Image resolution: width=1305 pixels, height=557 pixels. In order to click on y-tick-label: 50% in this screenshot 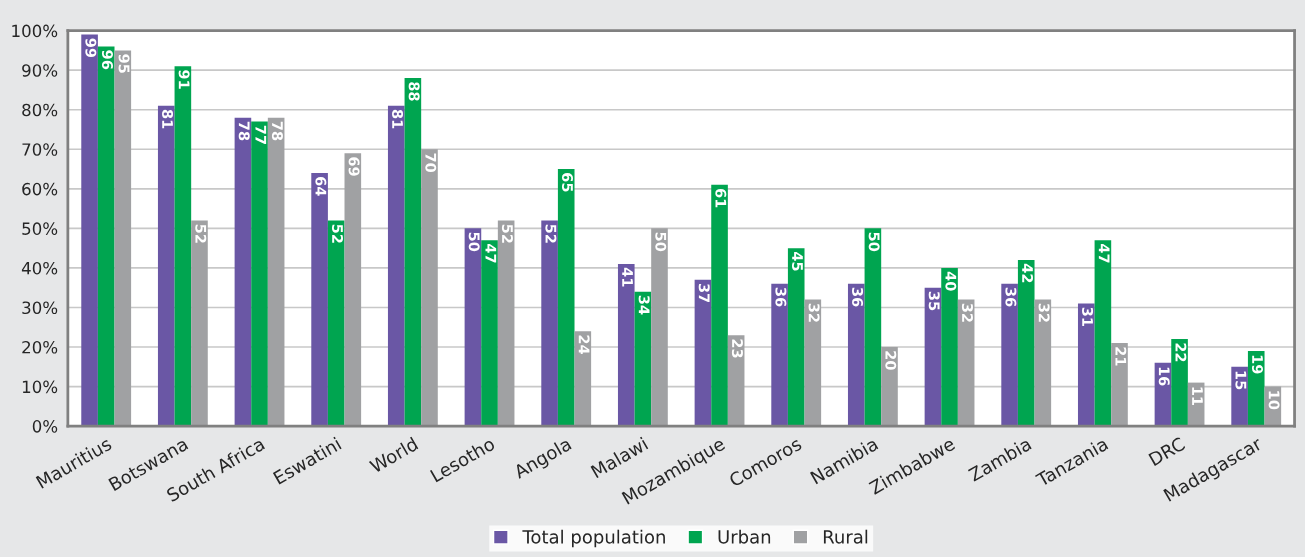, I will do `click(40, 228)`.